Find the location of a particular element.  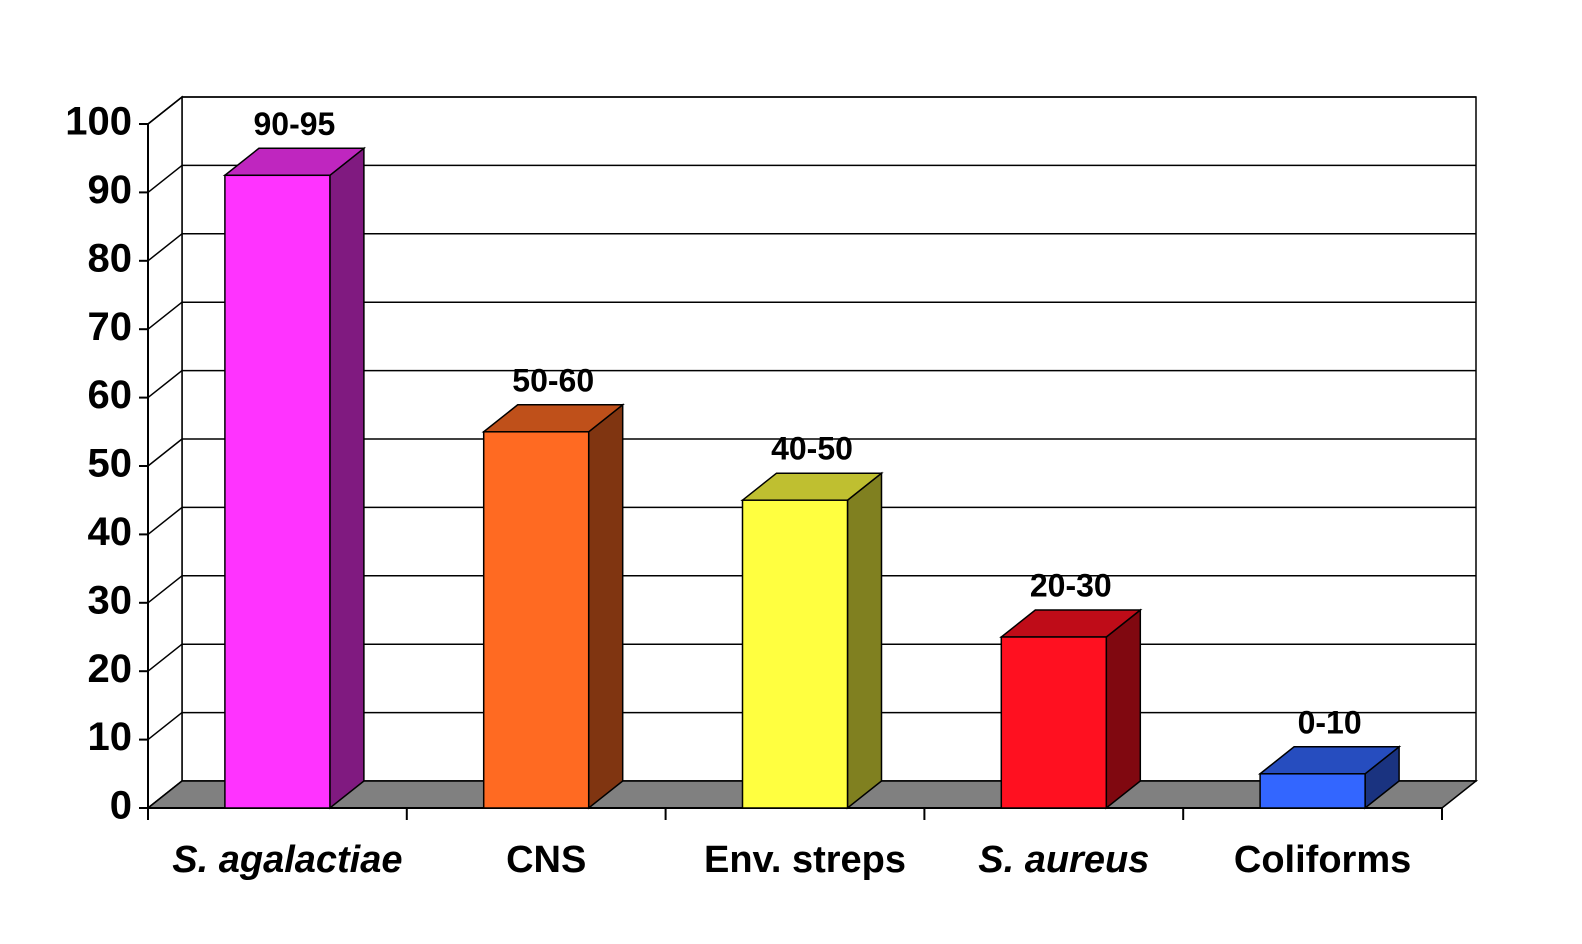

value-label: 20-30 is located at coordinates (1071, 585).